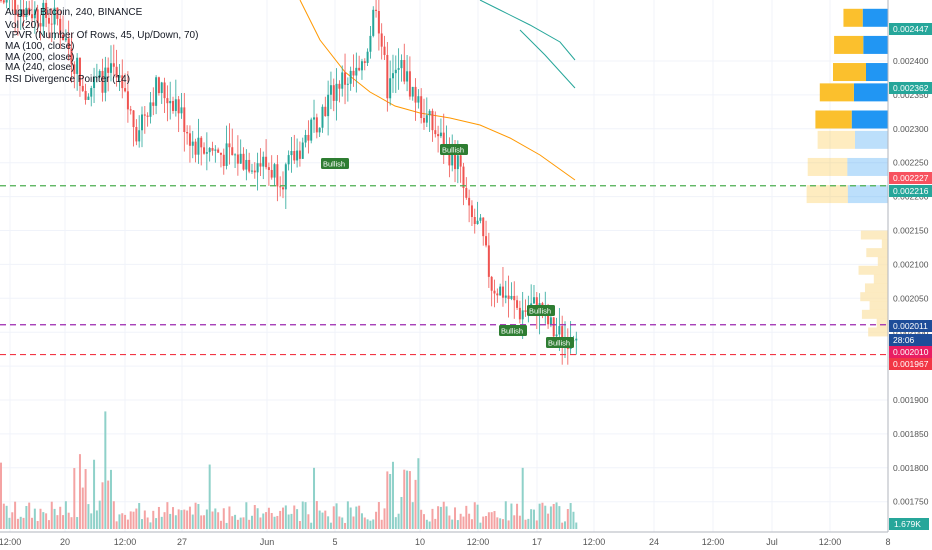 The height and width of the screenshot is (550, 932). I want to click on time-tick-label: 8, so click(887, 542).